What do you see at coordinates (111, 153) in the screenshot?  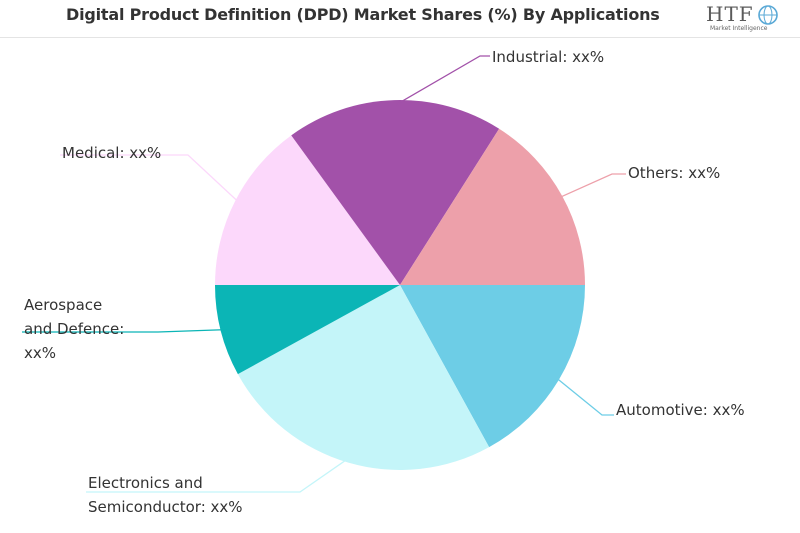 I see `slice-label-medical: Medical: xx%` at bounding box center [111, 153].